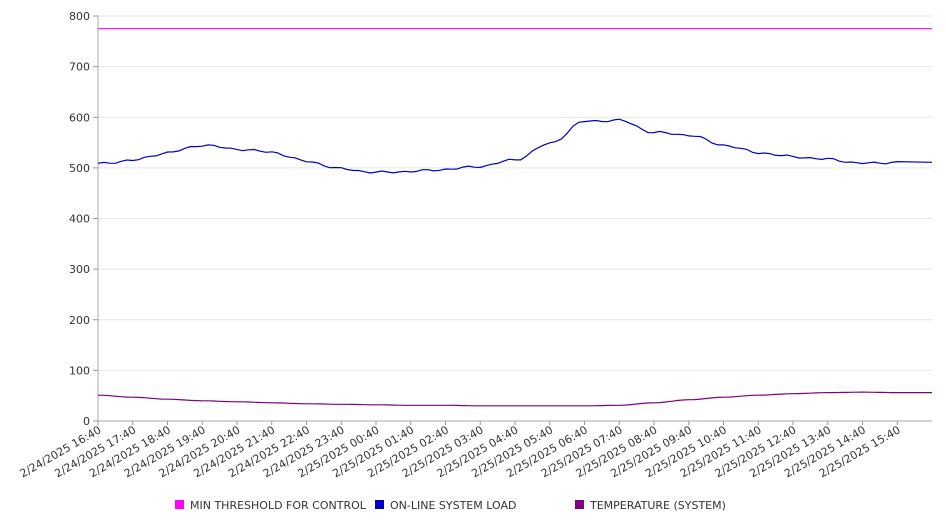 This screenshot has width=946, height=526. Describe the element at coordinates (657, 505) in the screenshot. I see `legend-label: TEMPERATURE (SYSTEM)` at that location.